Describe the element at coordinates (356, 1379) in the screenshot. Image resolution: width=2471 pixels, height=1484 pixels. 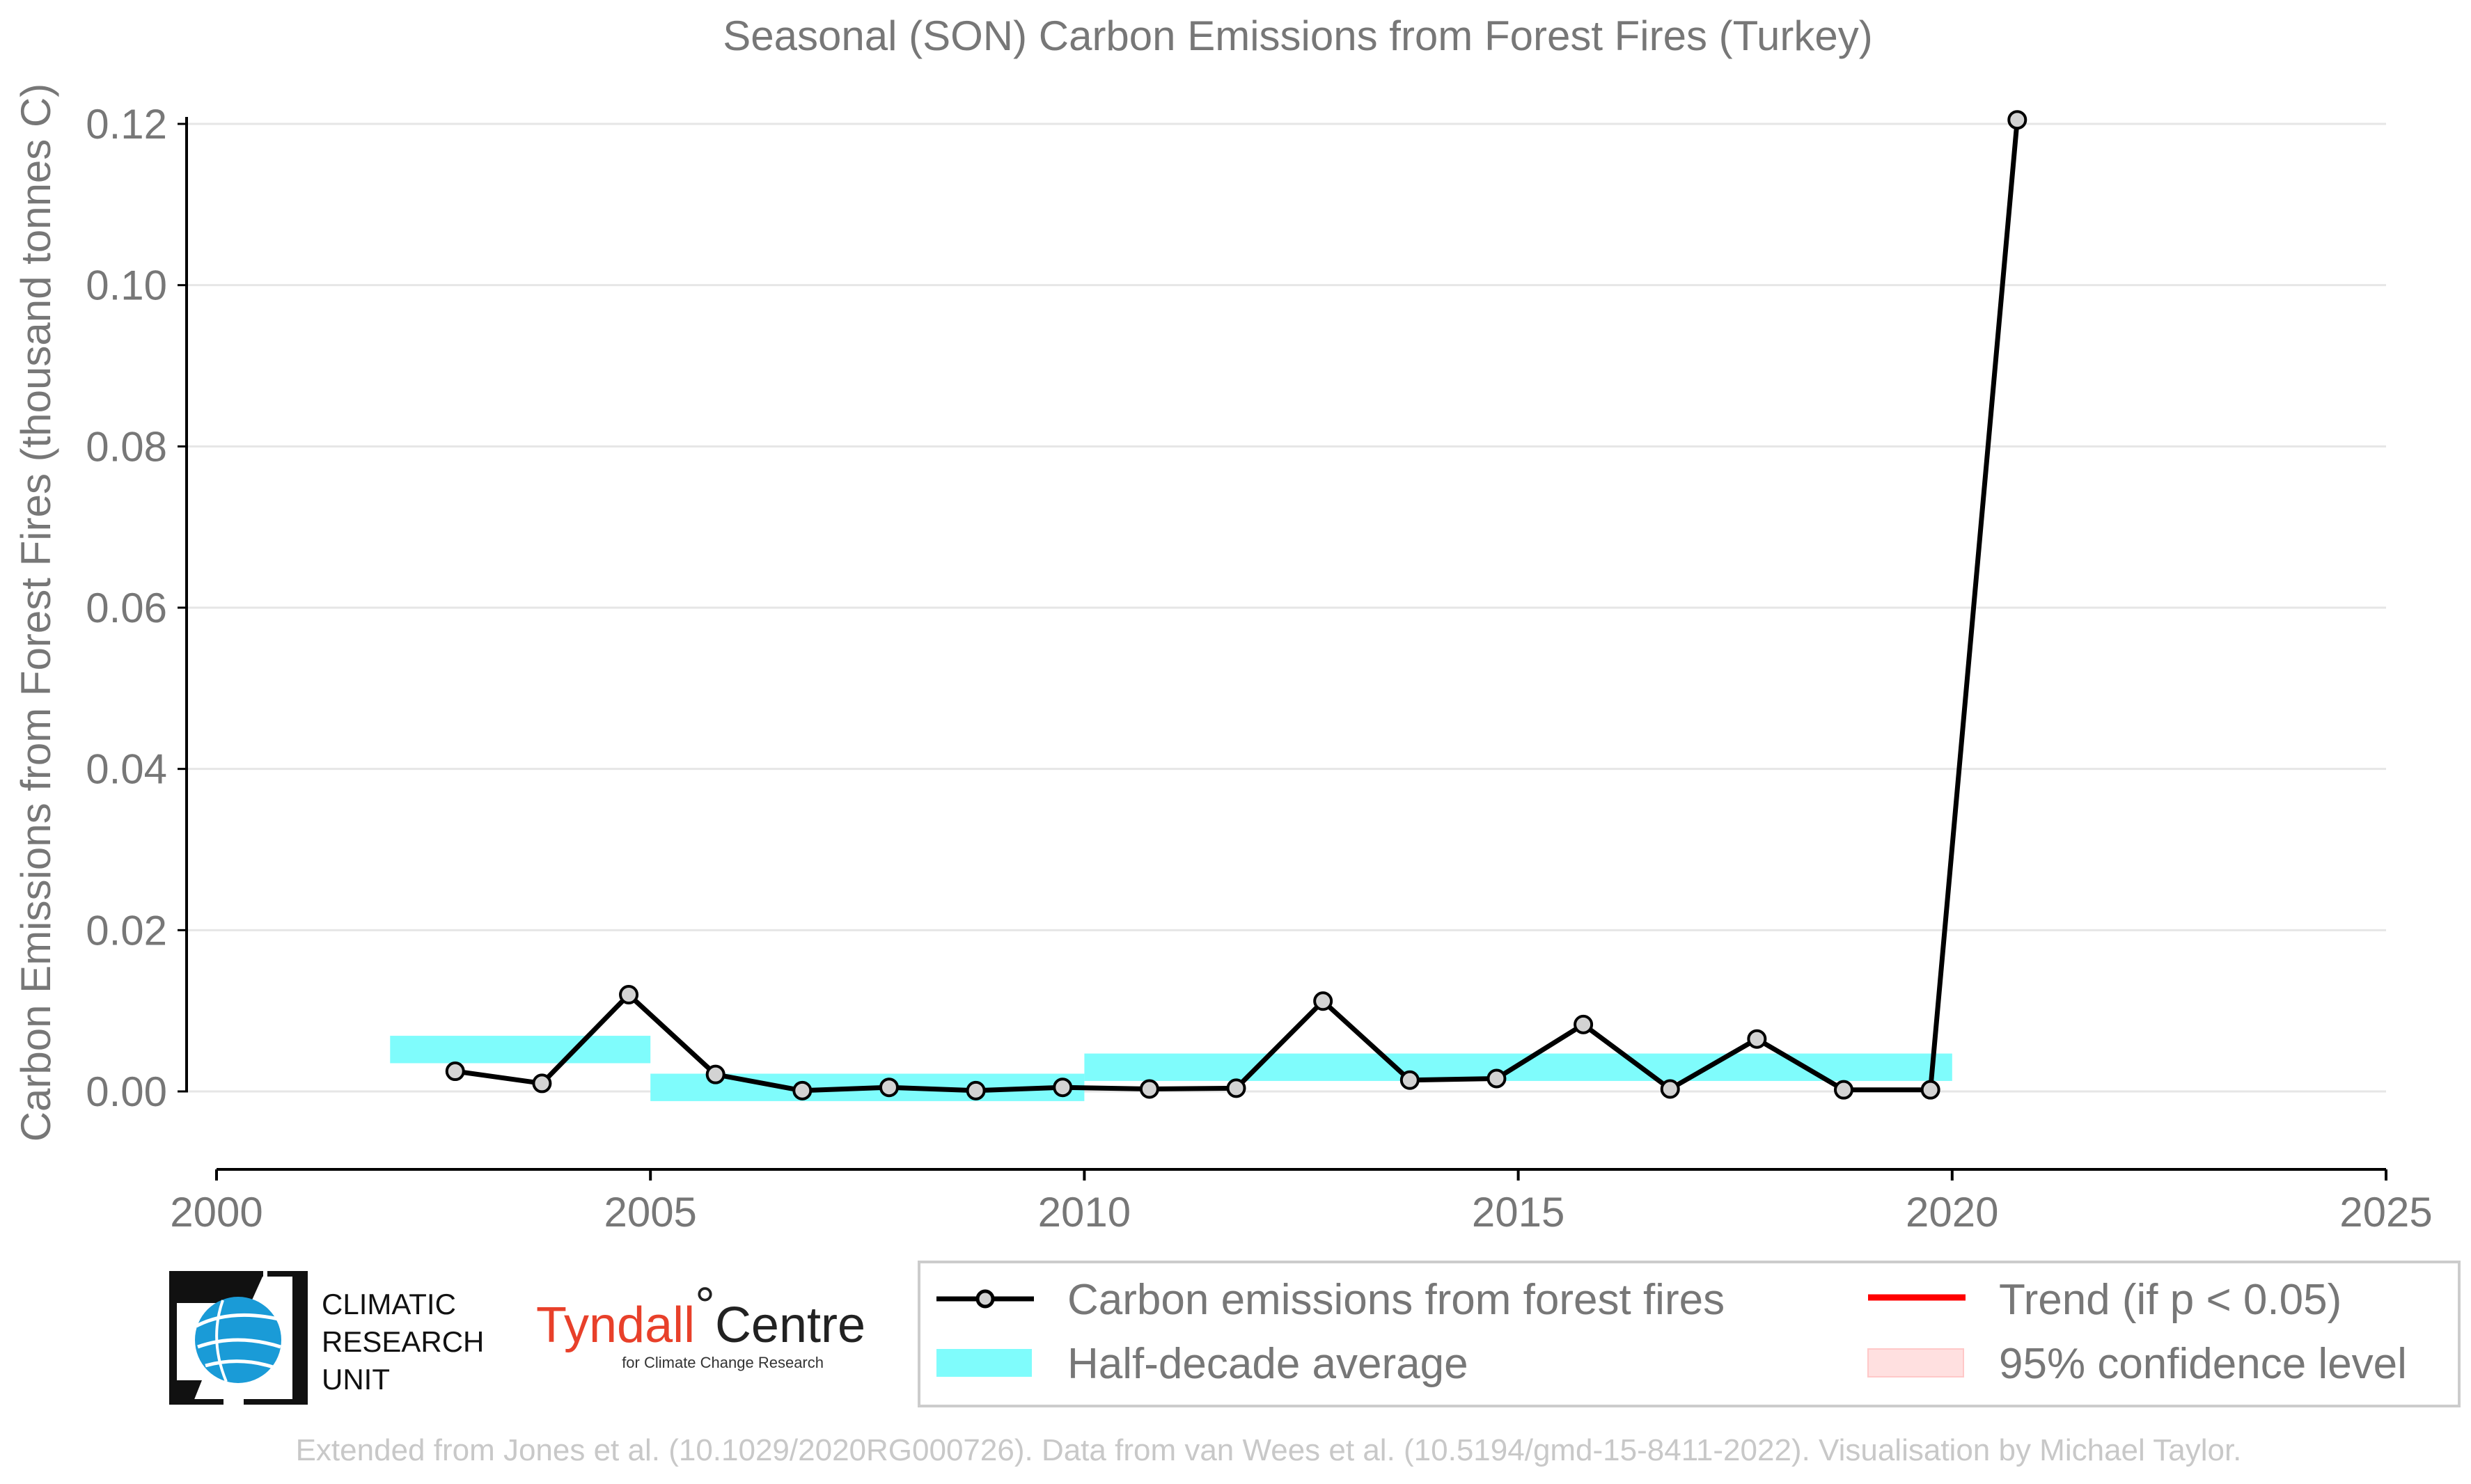
I see `cru-line3: UNIT` at that location.